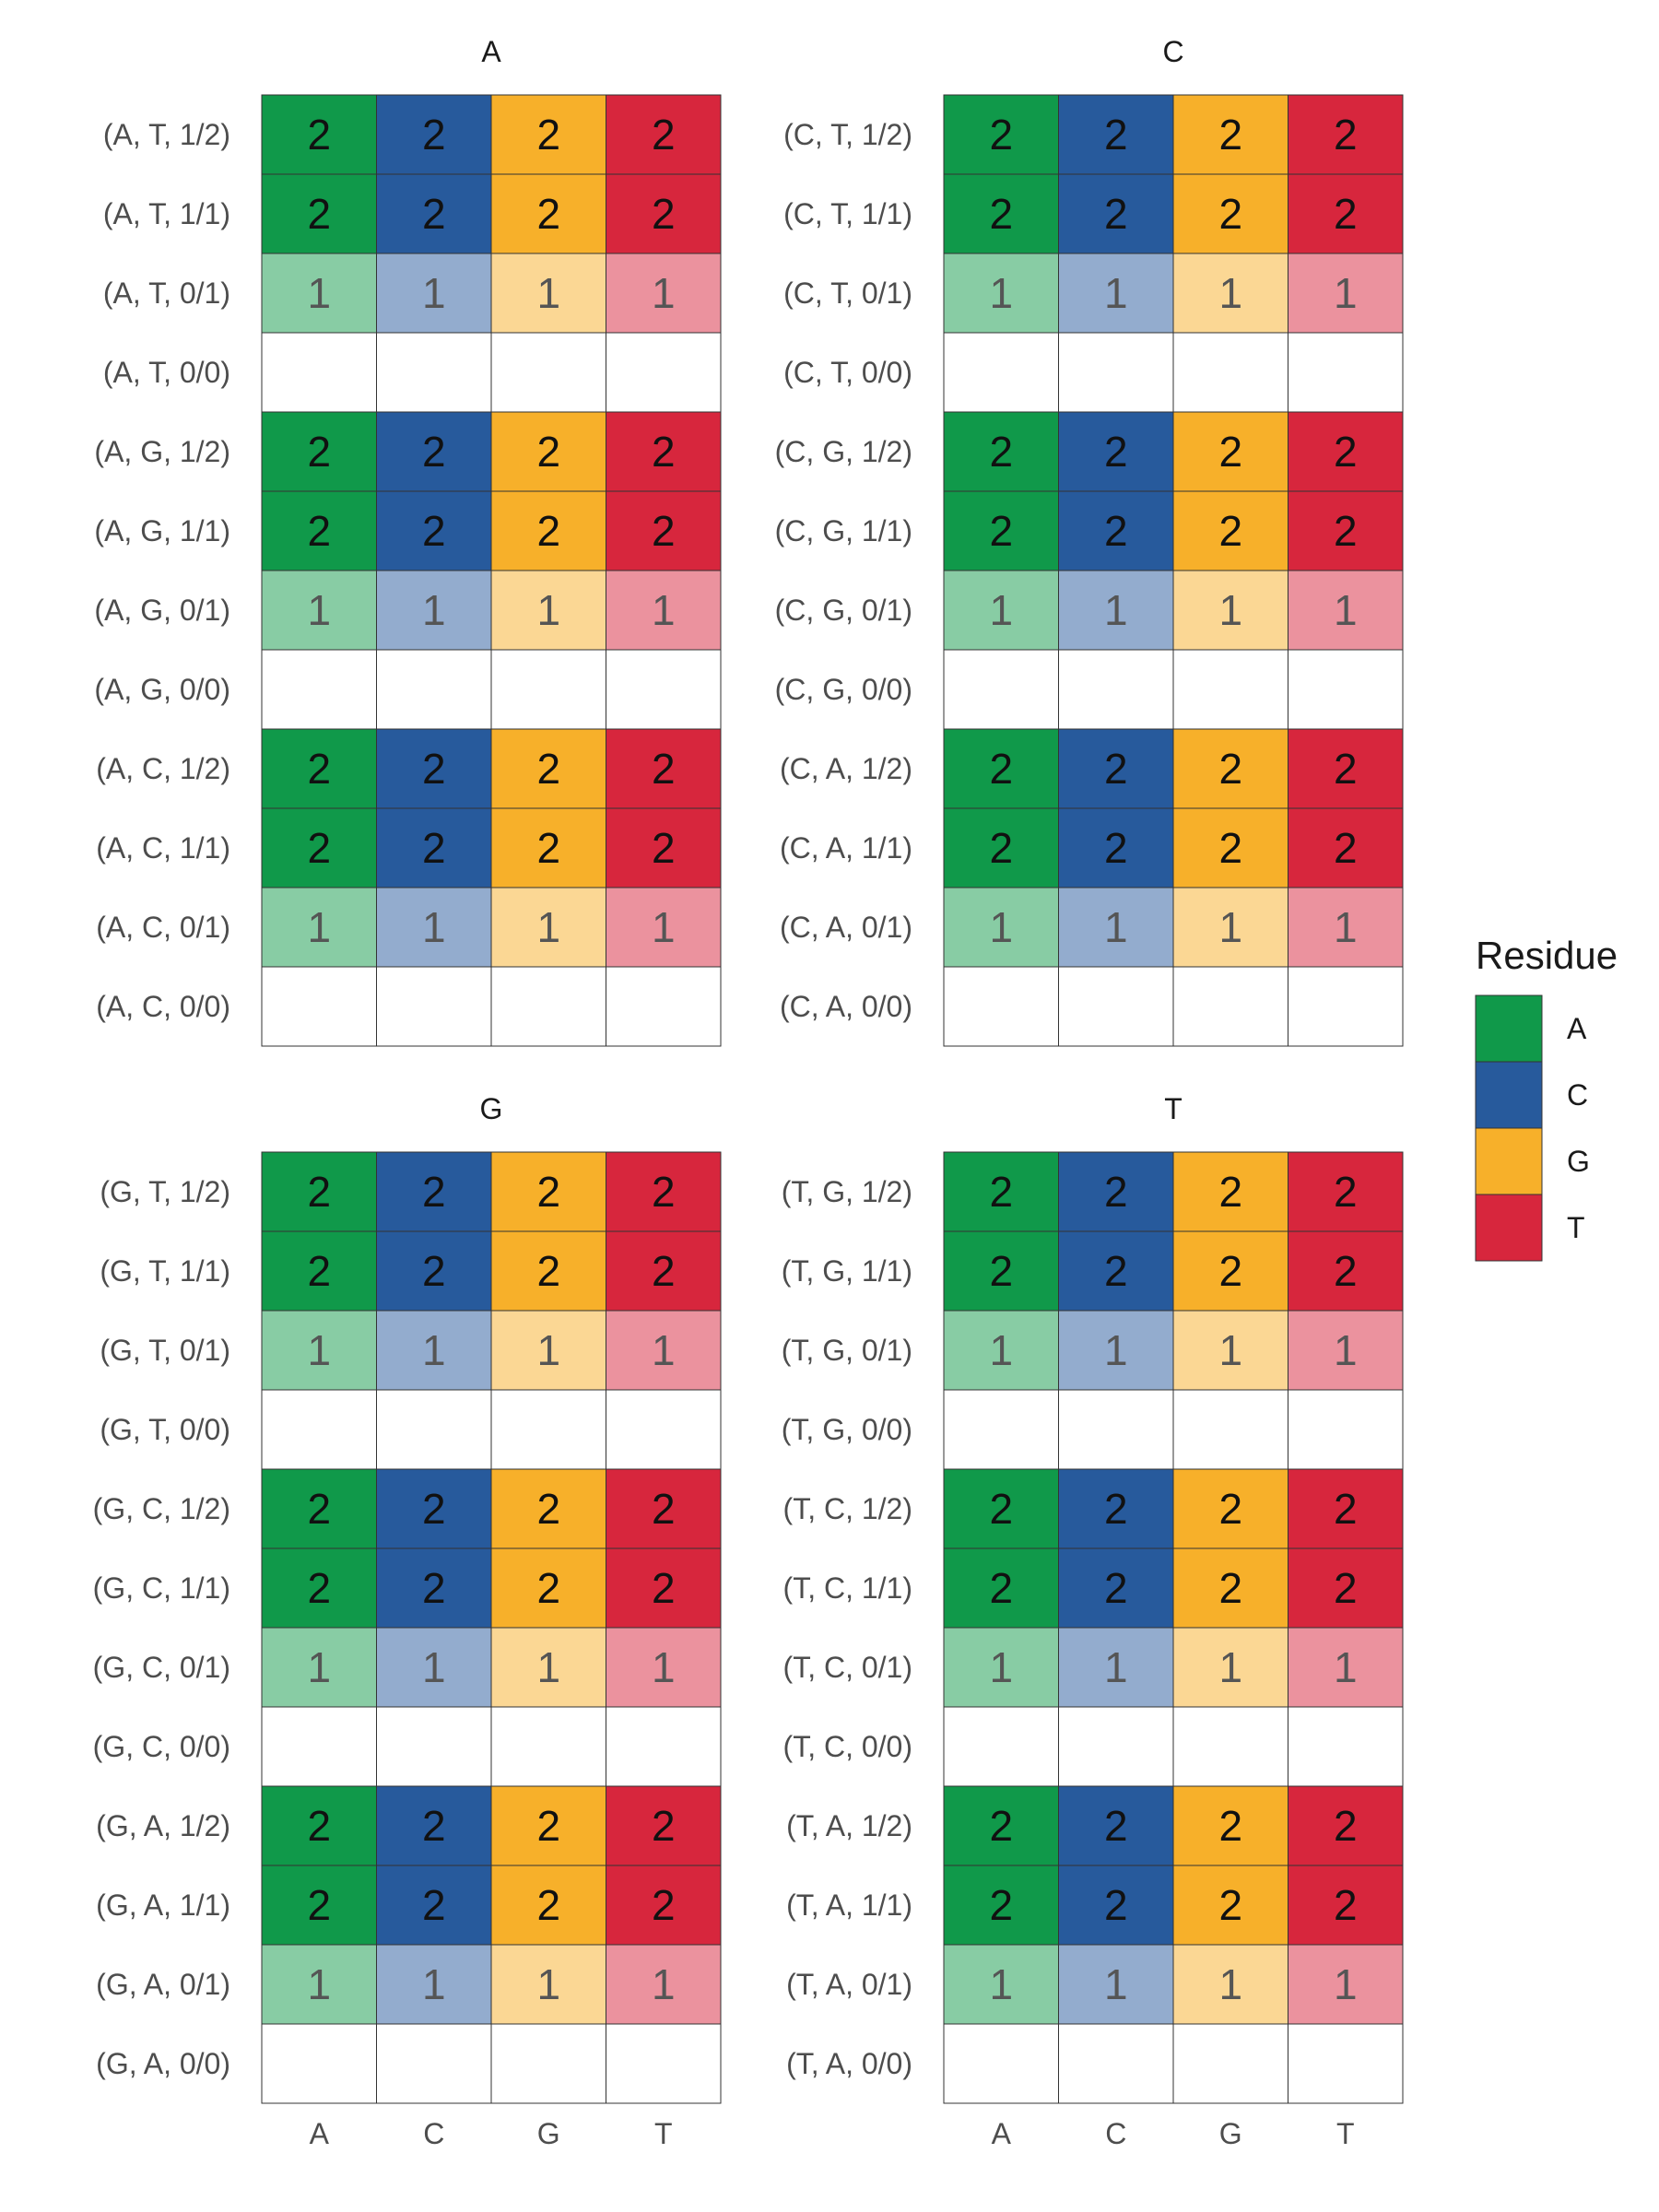 The image size is (1659, 2212). Describe the element at coordinates (1509, 1161) in the screenshot. I see `legend-key-g` at that location.